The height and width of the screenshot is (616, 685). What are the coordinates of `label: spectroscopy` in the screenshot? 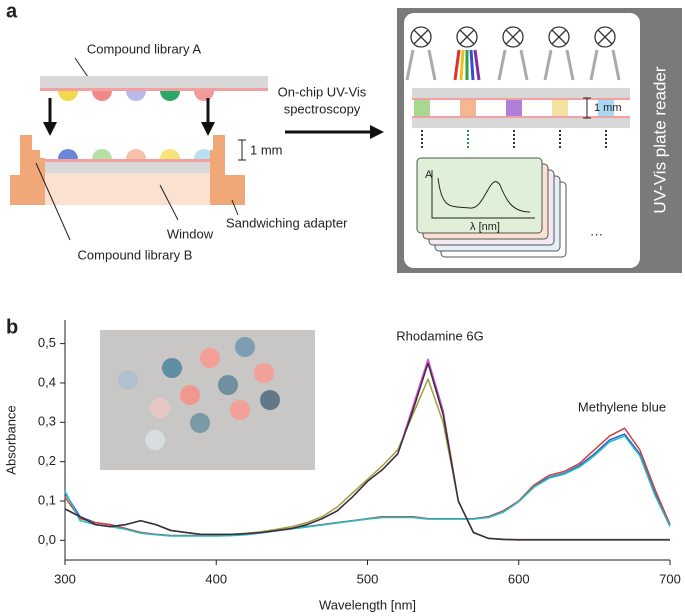 It's located at (322, 108).